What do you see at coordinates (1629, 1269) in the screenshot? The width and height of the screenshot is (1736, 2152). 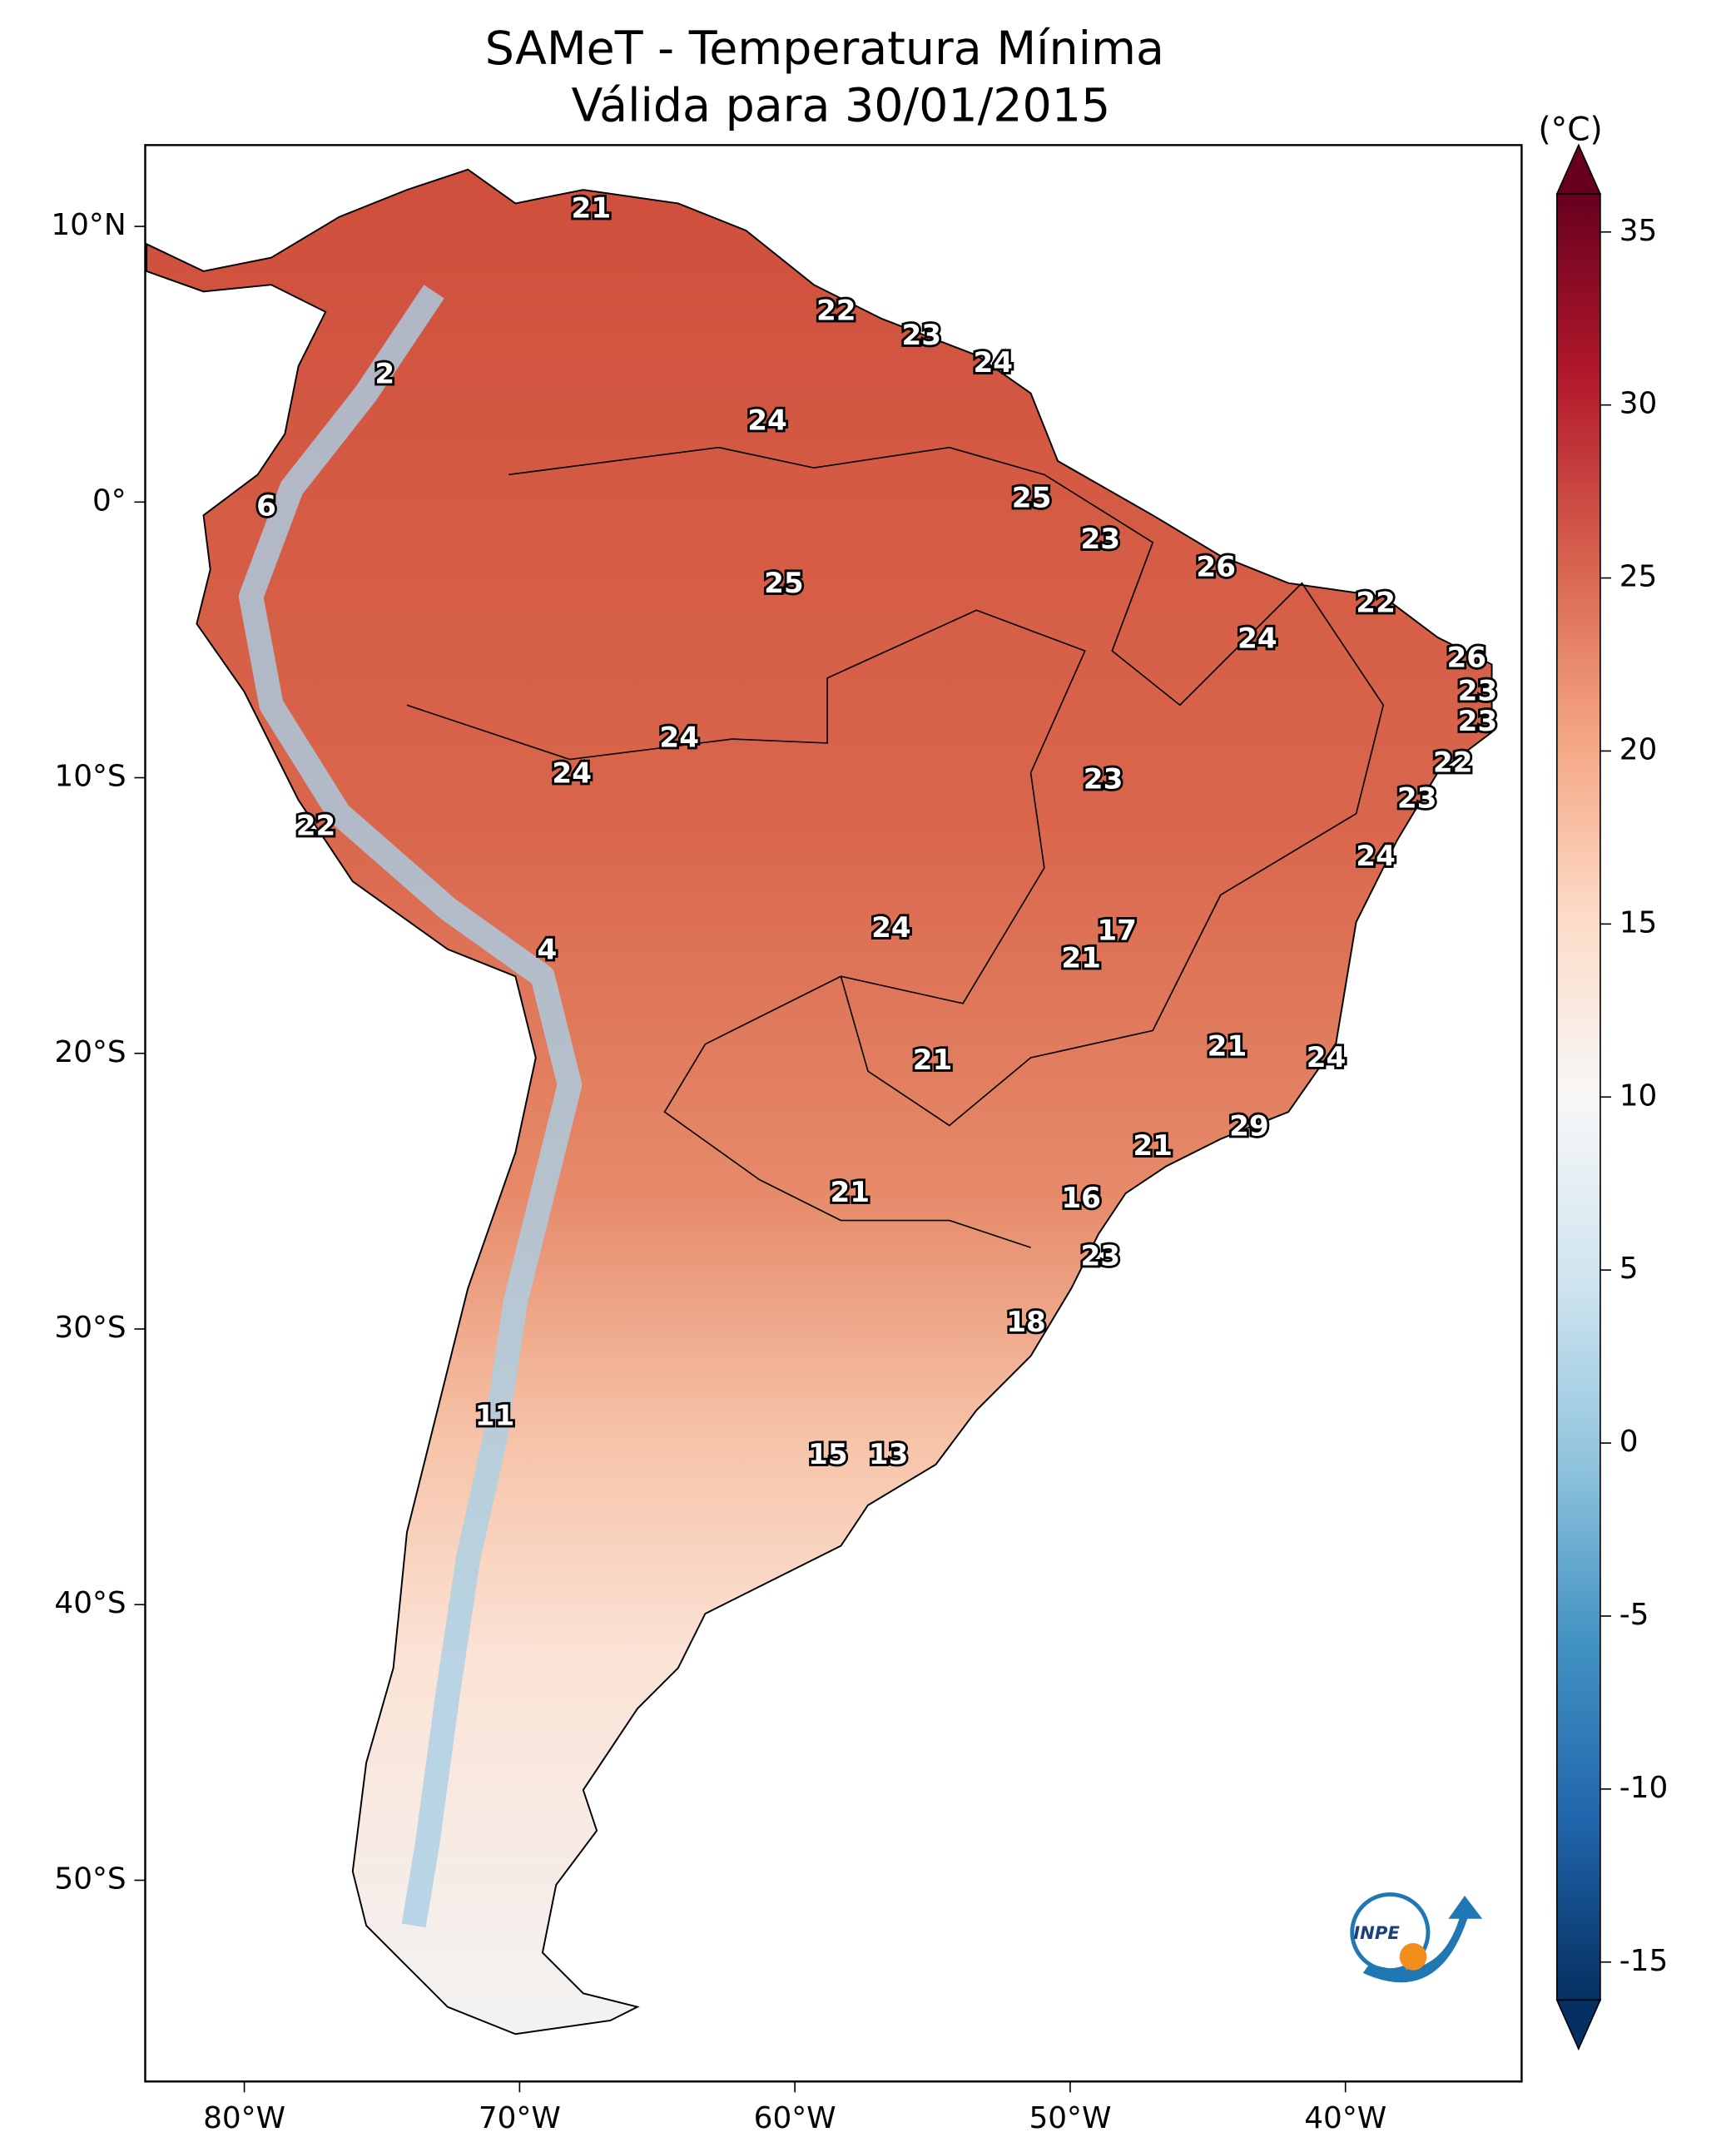 I see `colorbar-tick-label: 5` at bounding box center [1629, 1269].